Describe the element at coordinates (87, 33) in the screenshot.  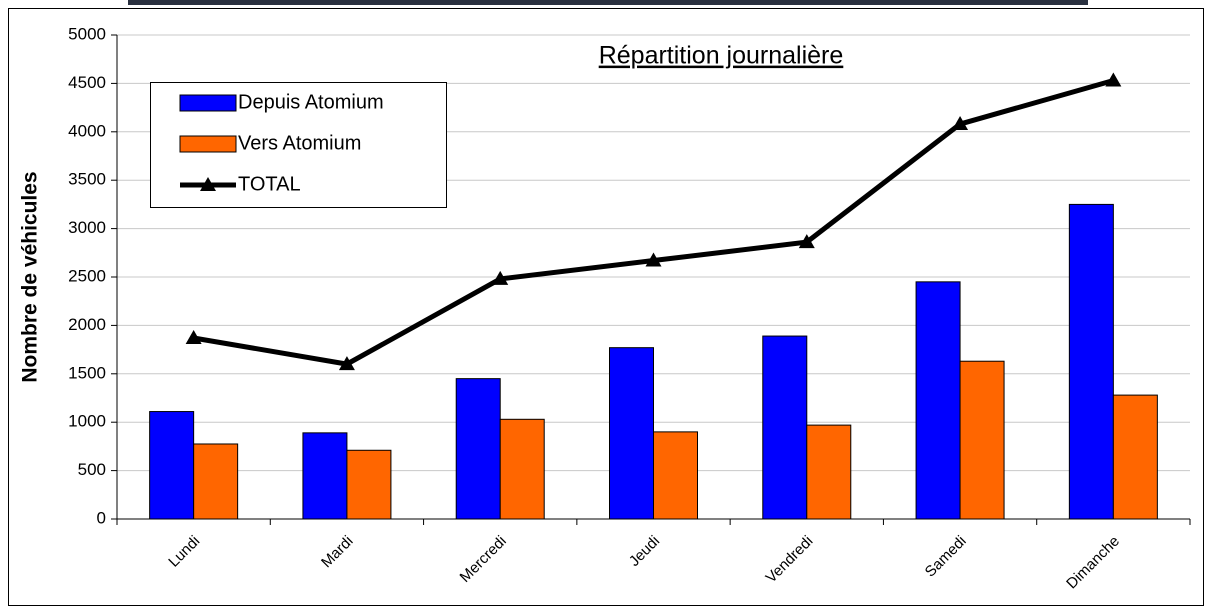
I see `y-tick-label: 5000` at that location.